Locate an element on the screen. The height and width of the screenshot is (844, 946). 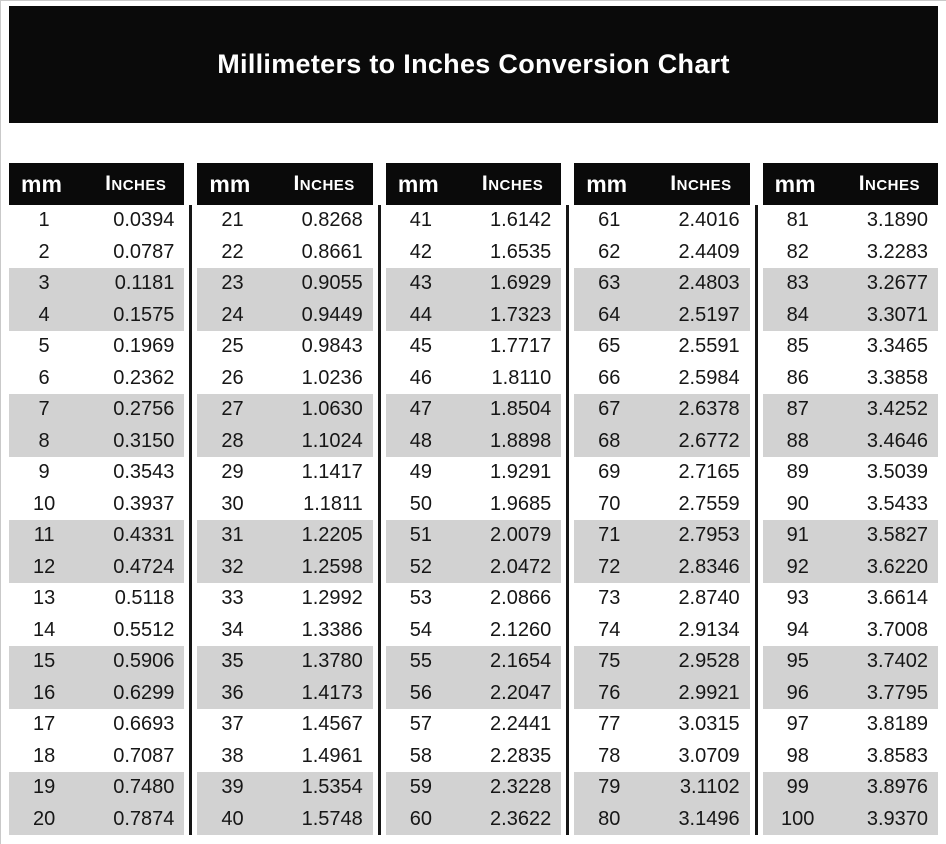
mm-column-header: mm is located at coordinates (418, 183).